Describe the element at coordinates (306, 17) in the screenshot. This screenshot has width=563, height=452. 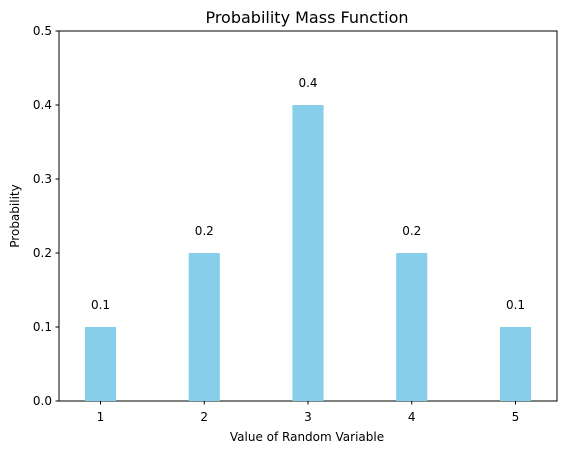
I see `chart-title: Probability Mass Function` at that location.